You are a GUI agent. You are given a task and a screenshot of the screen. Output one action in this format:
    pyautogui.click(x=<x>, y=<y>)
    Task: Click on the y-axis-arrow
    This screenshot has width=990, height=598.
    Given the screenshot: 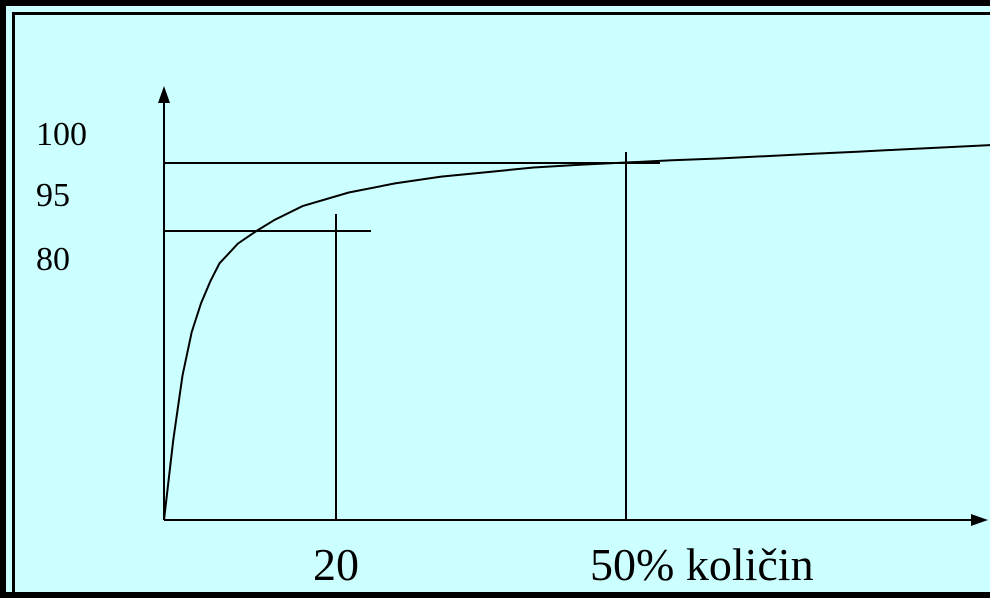 What is the action you would take?
    pyautogui.click(x=164, y=94)
    